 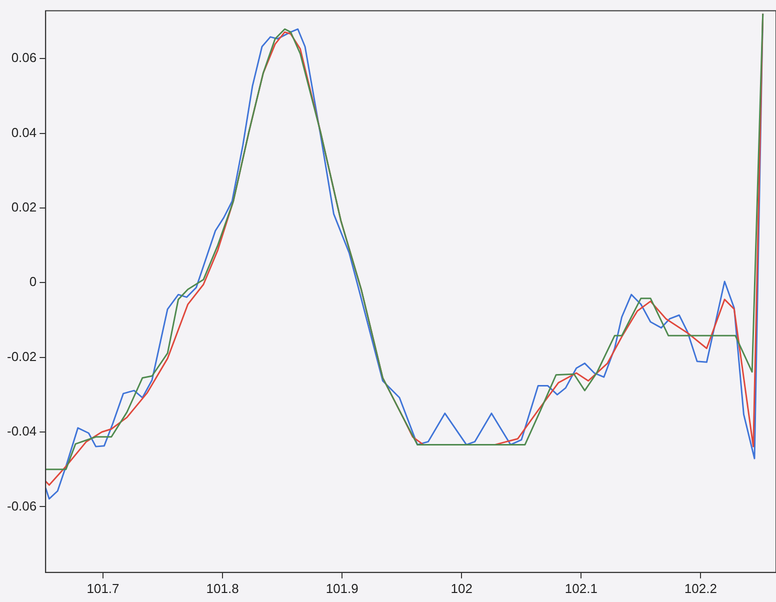 What do you see at coordinates (21, 431) in the screenshot?
I see `y-tick-label: -0.04` at bounding box center [21, 431].